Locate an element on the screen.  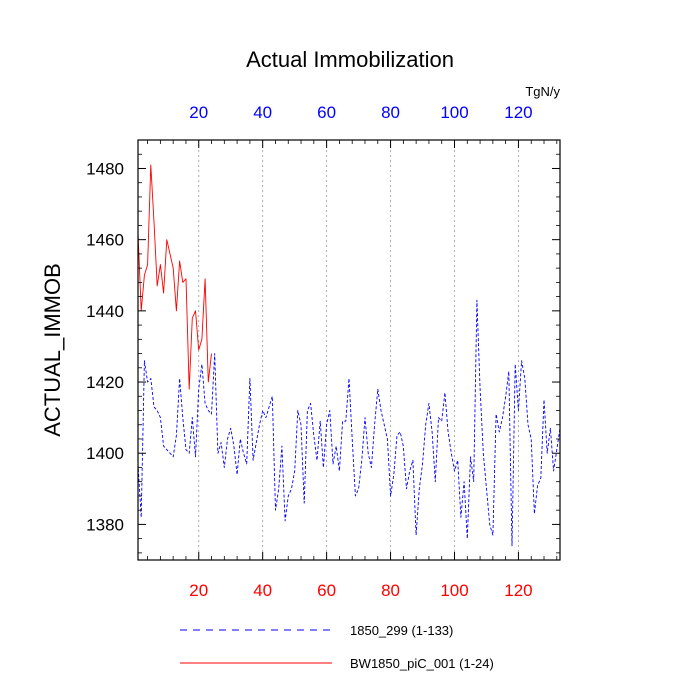
x-tick-label-bottom: 120 is located at coordinates (518, 590).